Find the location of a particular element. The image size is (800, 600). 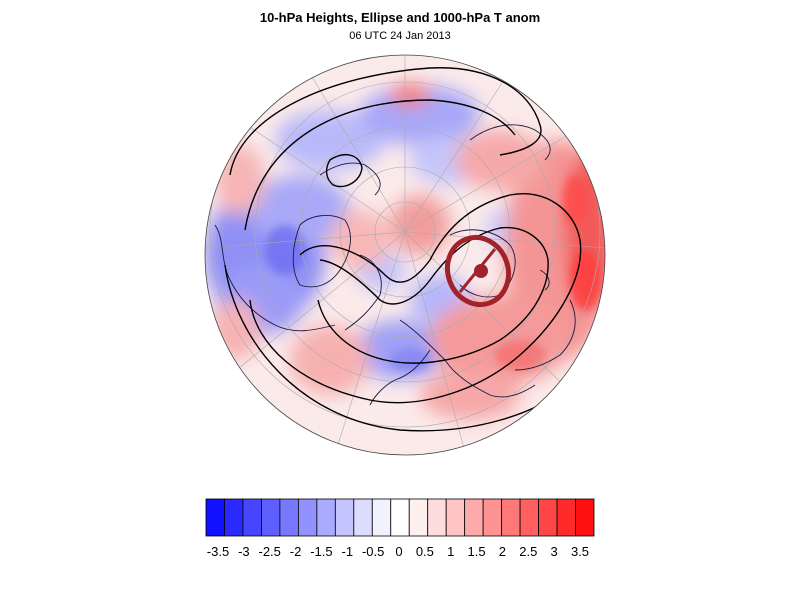

colorbar-labels: -3.5 -3 -2.5 -2 -1.5 -1 -0.5 0 0.5 1 1.5 2 2.5 3 3.5 is located at coordinates (398, 551).